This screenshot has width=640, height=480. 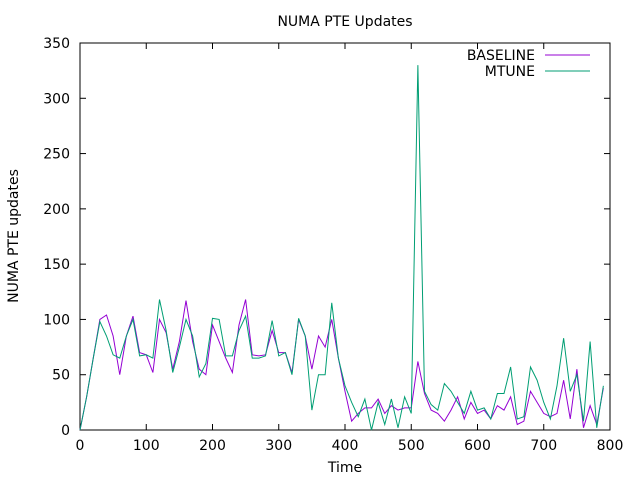 I want to click on y-tick-label: 250, so click(x=56, y=155).